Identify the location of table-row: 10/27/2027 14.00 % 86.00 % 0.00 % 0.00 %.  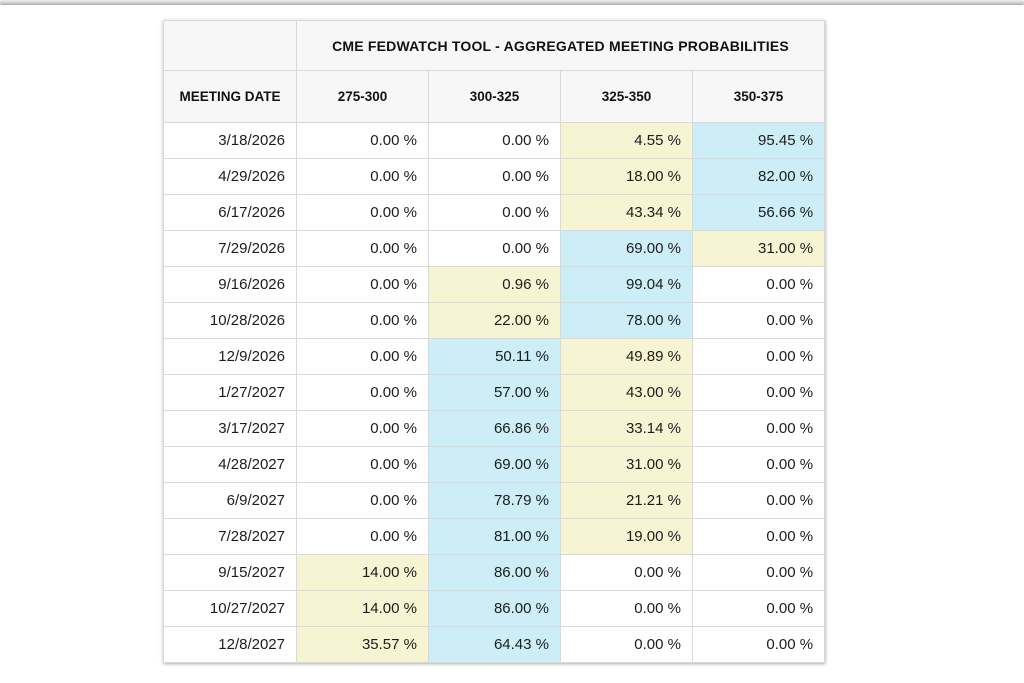
(494, 608).